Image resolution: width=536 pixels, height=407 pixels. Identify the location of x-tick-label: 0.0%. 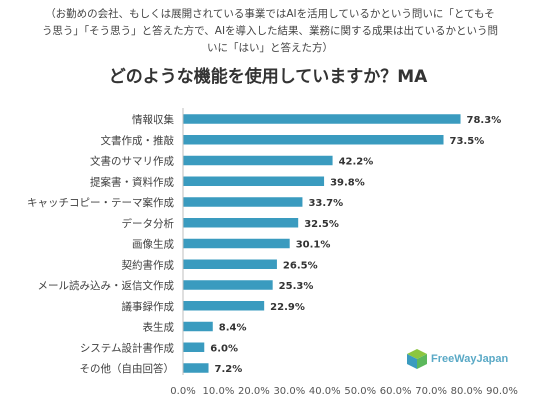
(182, 391).